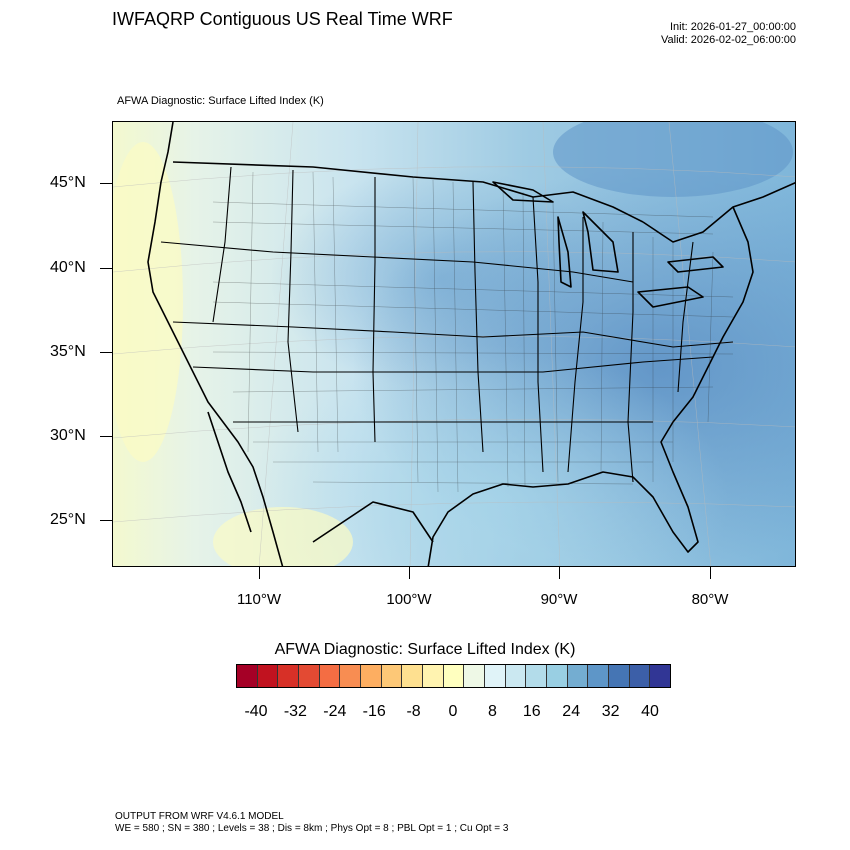 The width and height of the screenshot is (850, 850). Describe the element at coordinates (199, 816) in the screenshot. I see `model-info-line: OUTPUT FROM WRF V4.6.1 MODEL` at that location.